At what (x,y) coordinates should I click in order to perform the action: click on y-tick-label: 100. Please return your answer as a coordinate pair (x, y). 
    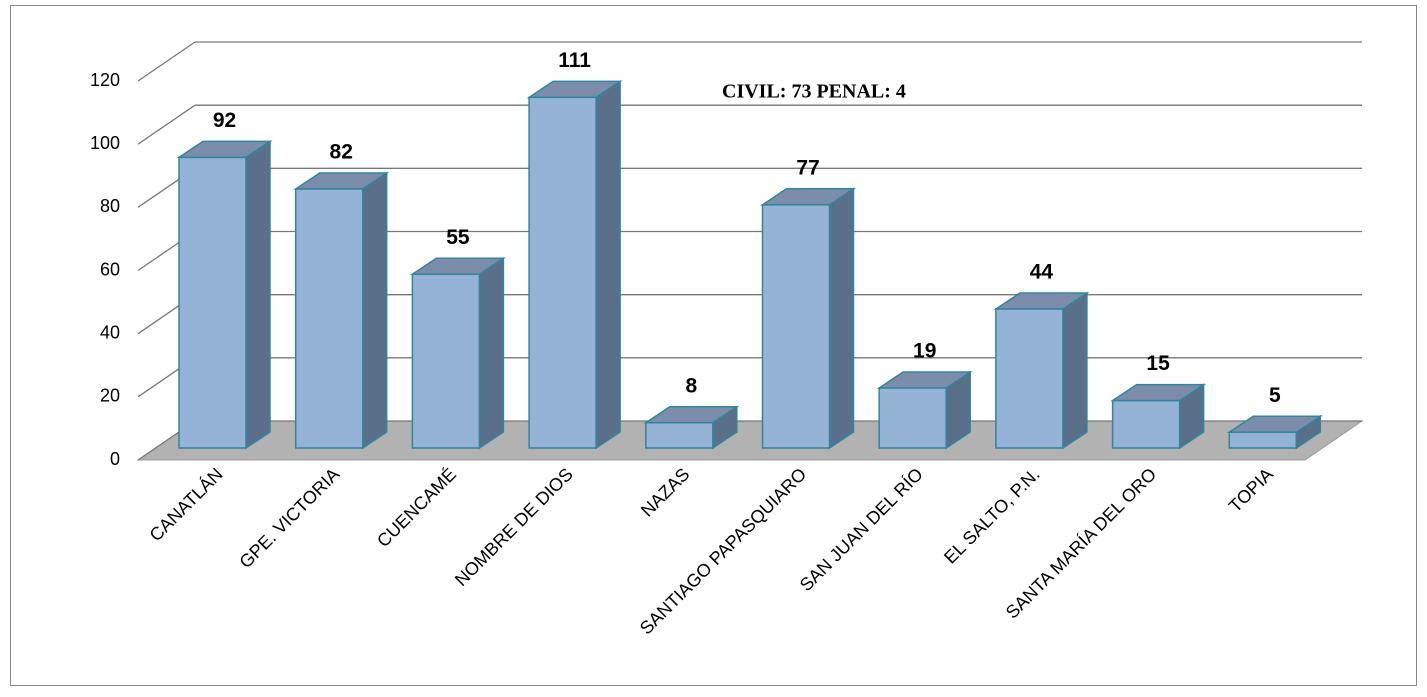
    Looking at the image, I should click on (105, 143).